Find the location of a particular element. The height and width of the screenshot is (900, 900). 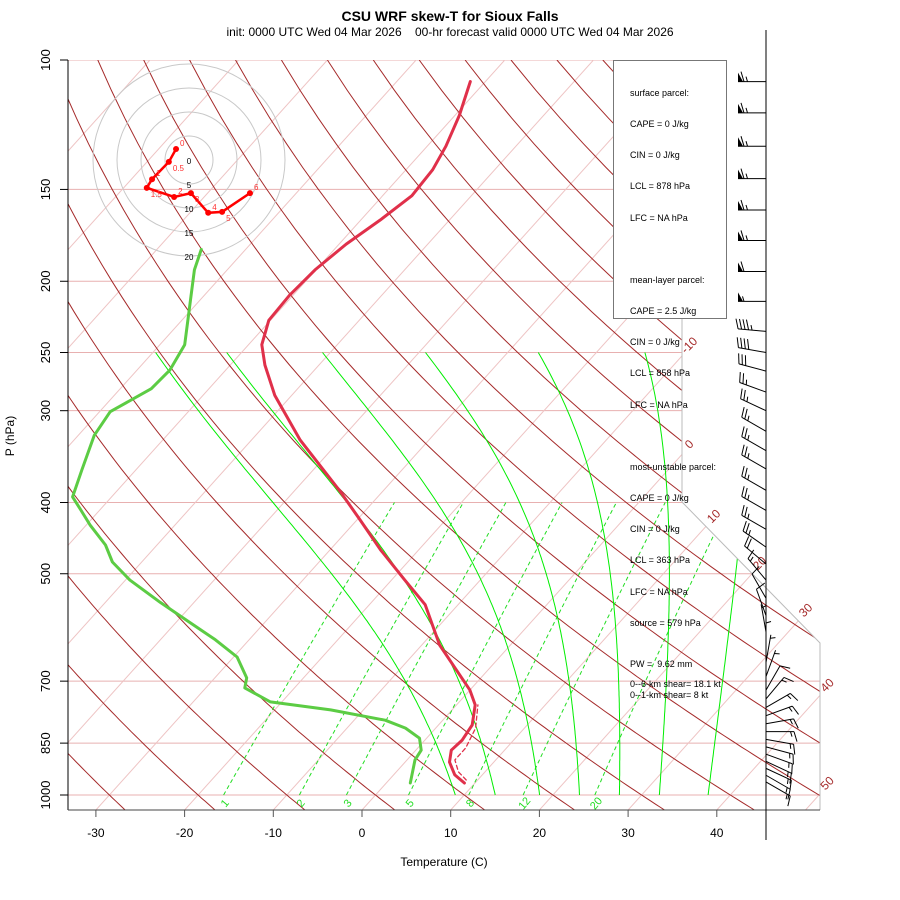

info-line: LCL = 878 hPa is located at coordinates (660, 186).